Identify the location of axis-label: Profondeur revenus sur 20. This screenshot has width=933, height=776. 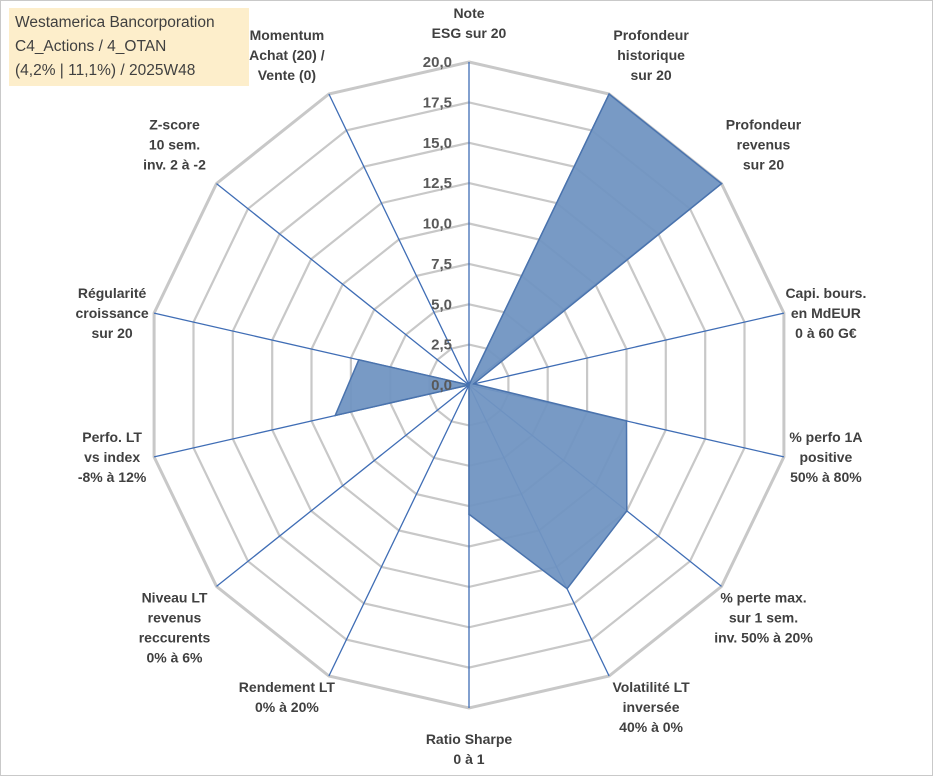
(764, 145).